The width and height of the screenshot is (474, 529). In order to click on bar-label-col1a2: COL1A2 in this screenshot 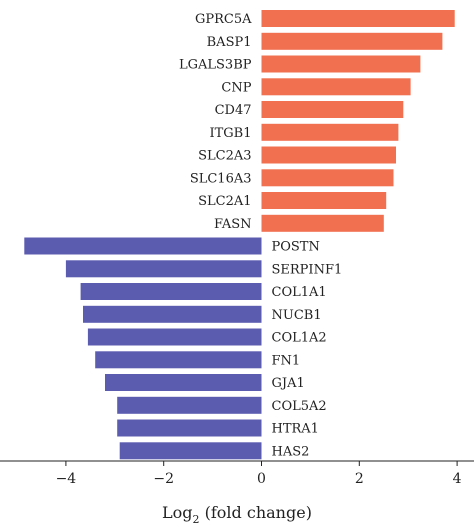, I will do `click(299, 338)`.